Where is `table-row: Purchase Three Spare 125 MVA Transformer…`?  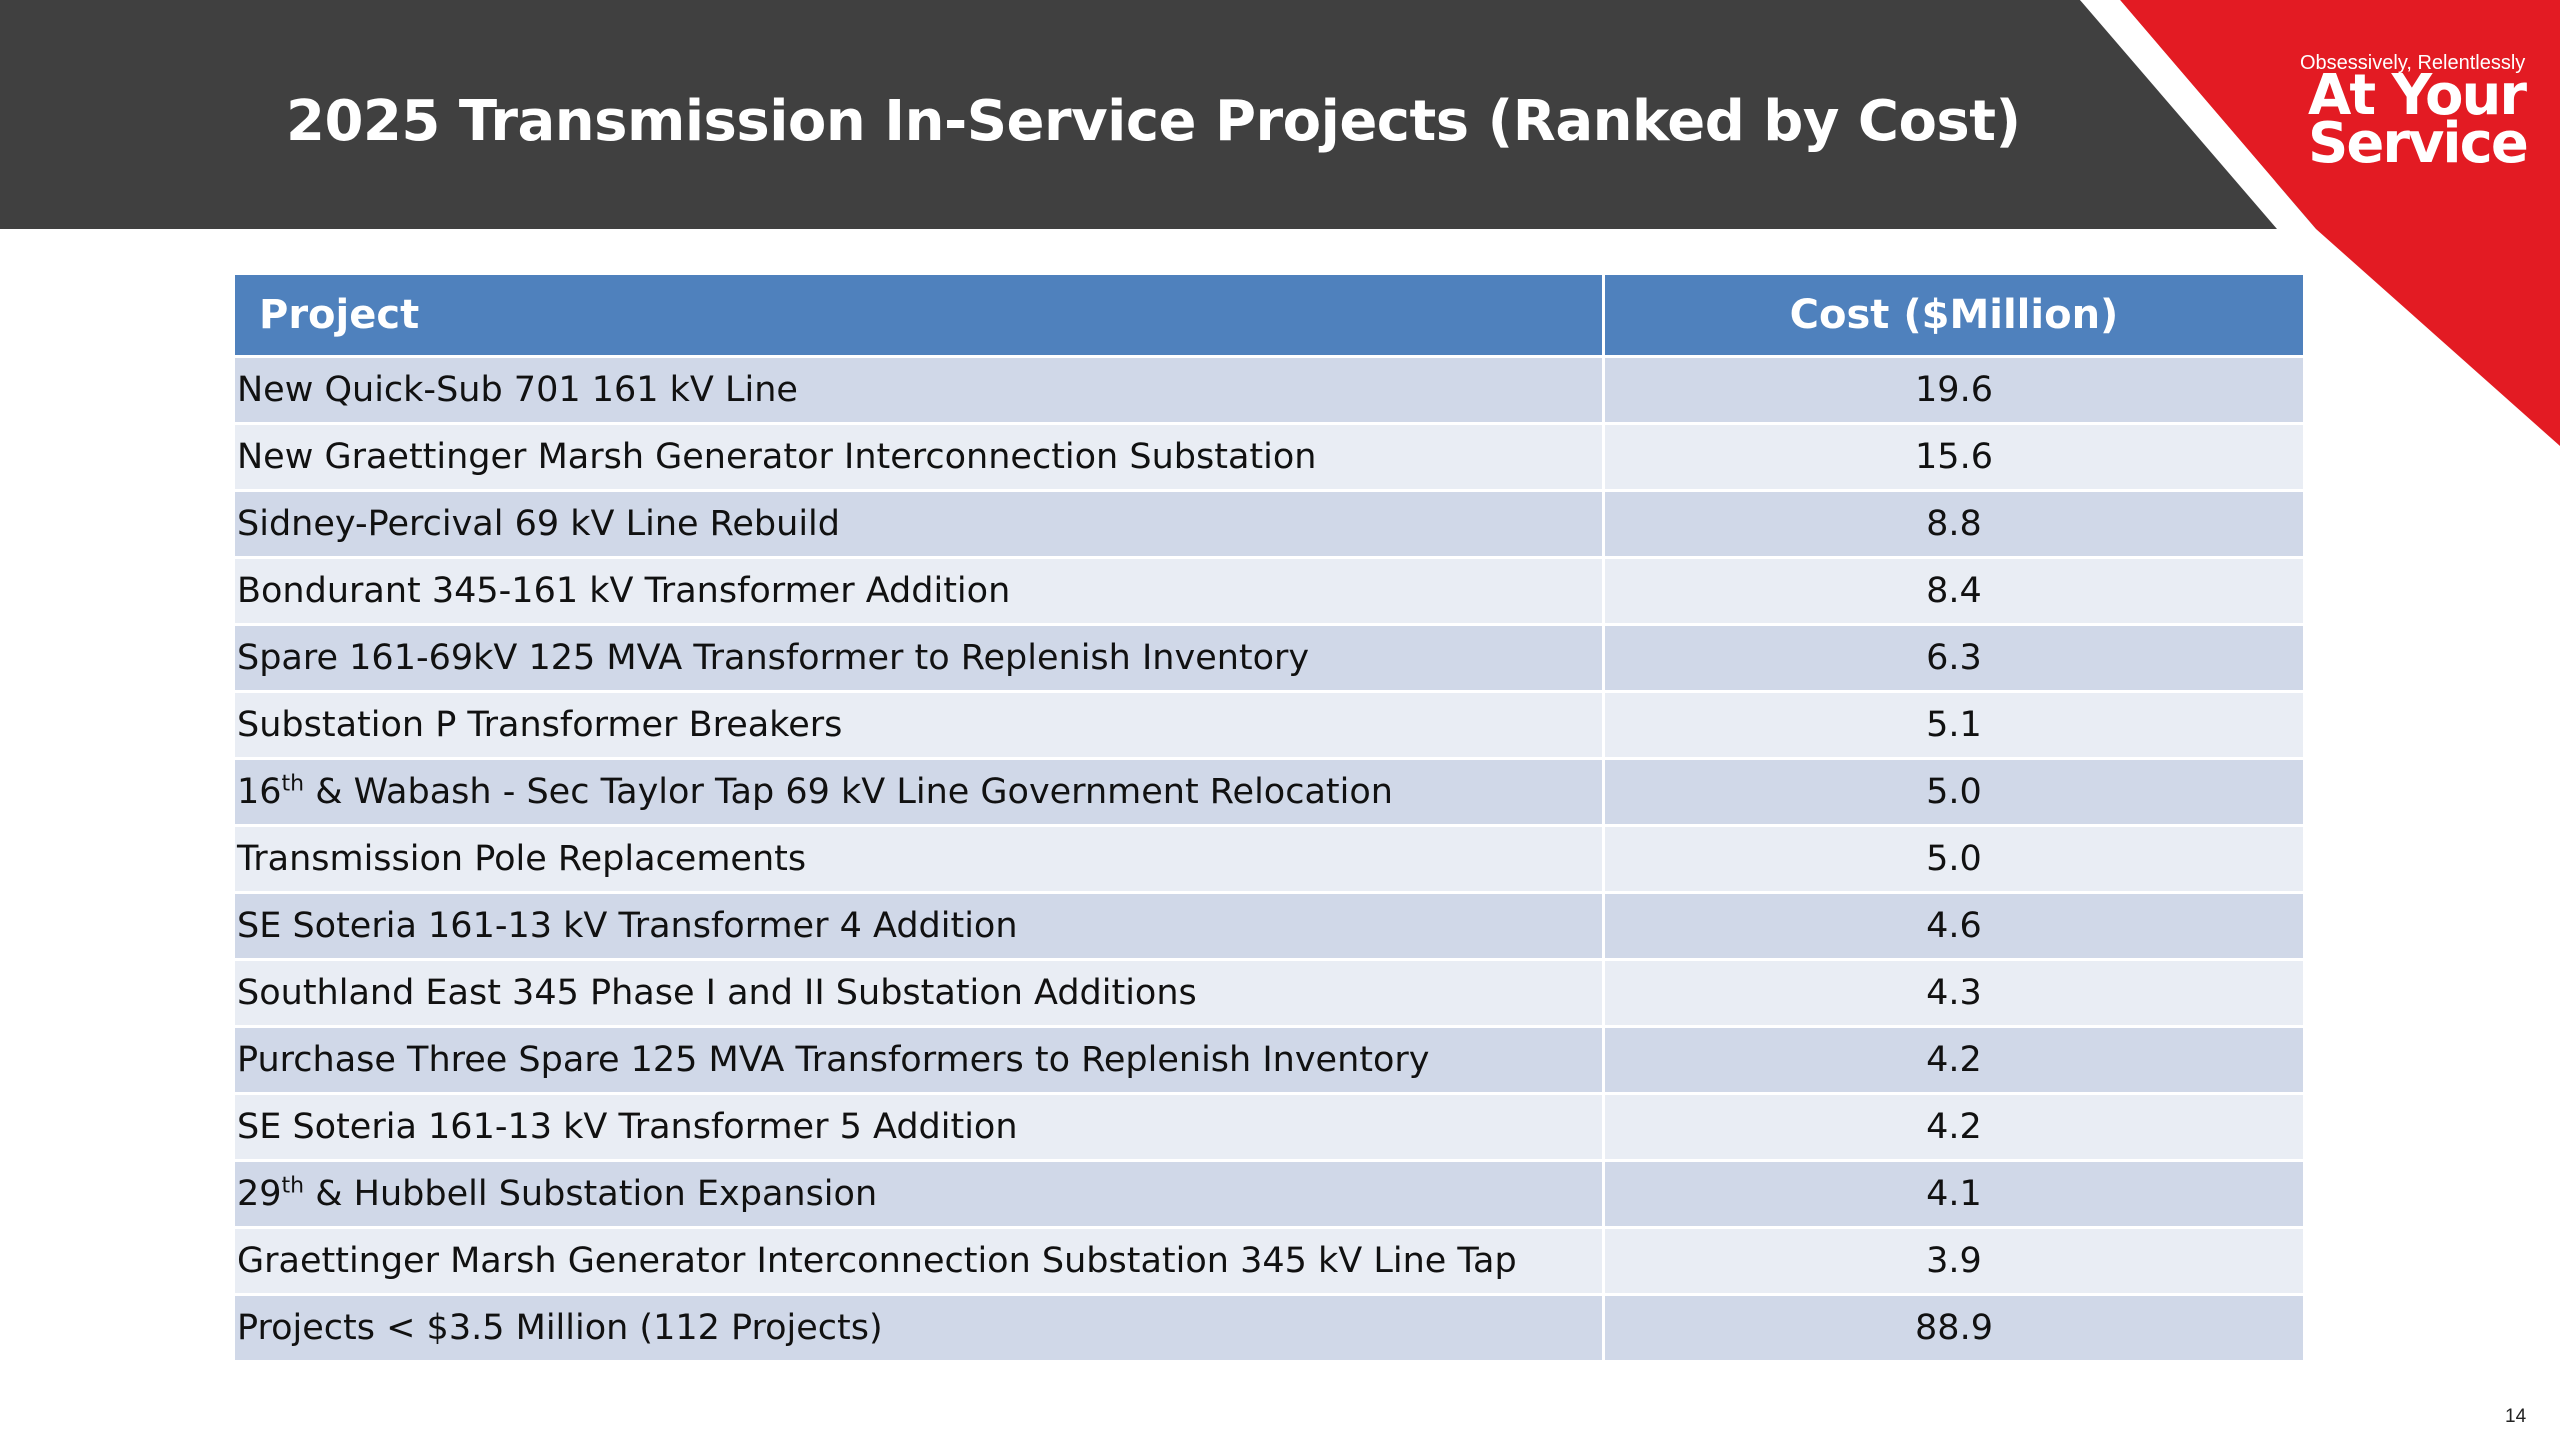 table-row: Purchase Three Spare 125 MVA Transformer… is located at coordinates (1269, 1060).